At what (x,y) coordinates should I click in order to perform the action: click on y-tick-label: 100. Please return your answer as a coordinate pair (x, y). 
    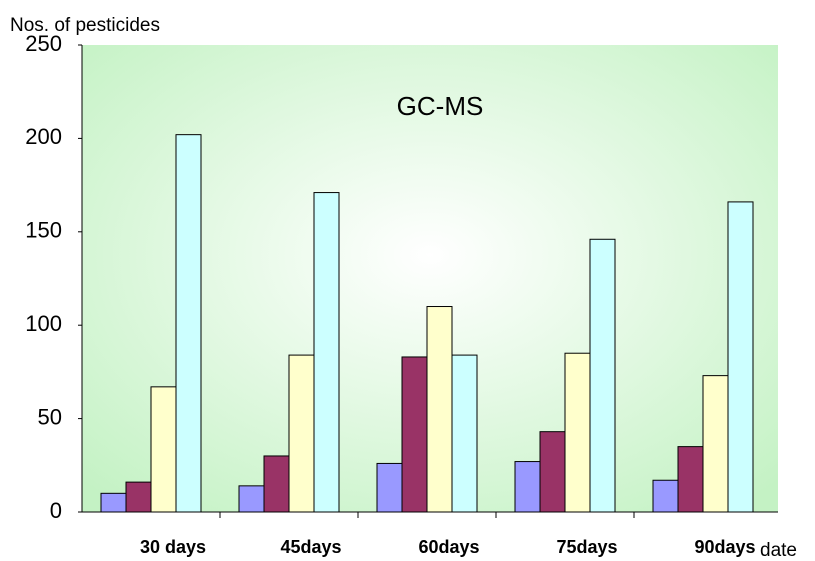
    Looking at the image, I should click on (43, 323).